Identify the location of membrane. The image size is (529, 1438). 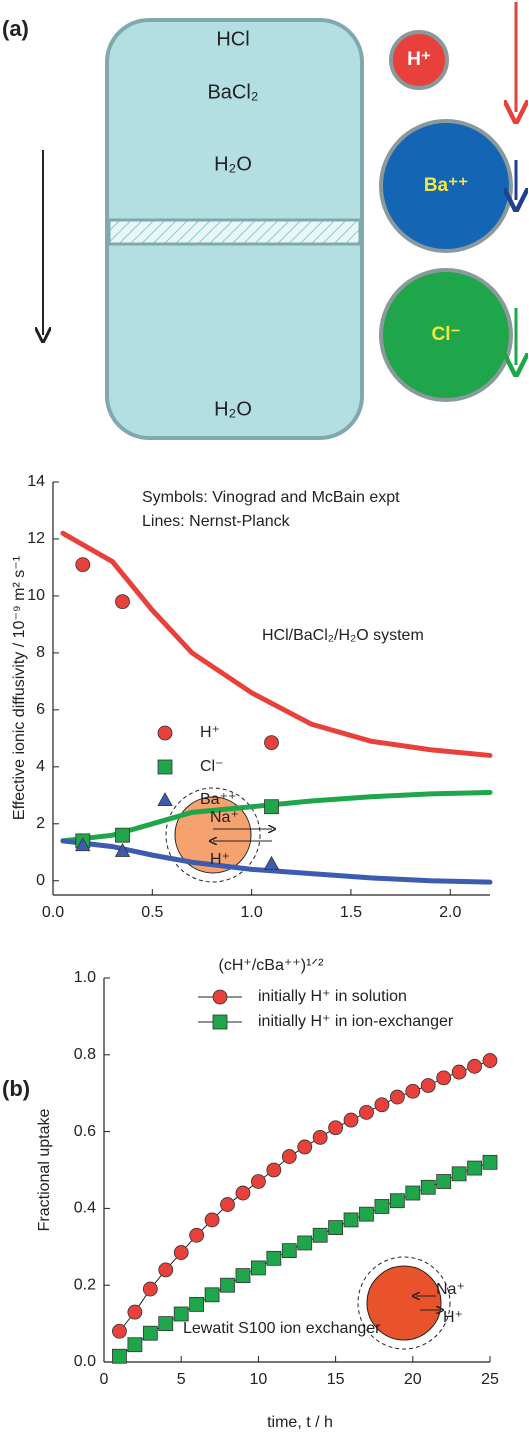
(234, 232).